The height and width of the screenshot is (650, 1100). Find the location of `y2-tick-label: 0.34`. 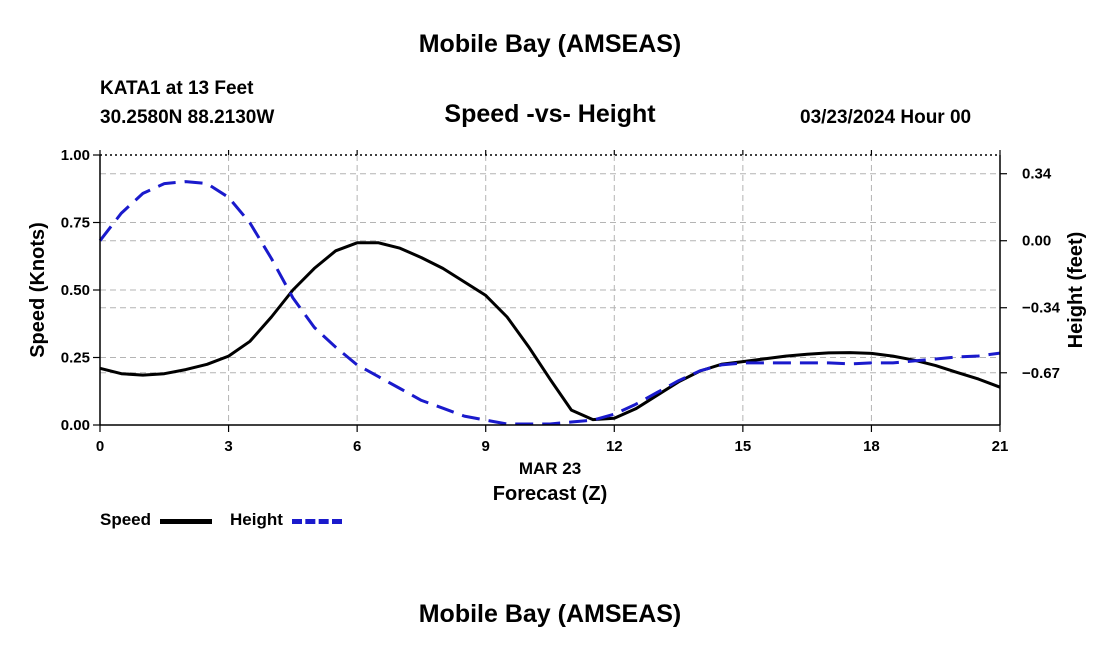

y2-tick-label: 0.34 is located at coordinates (1037, 174).